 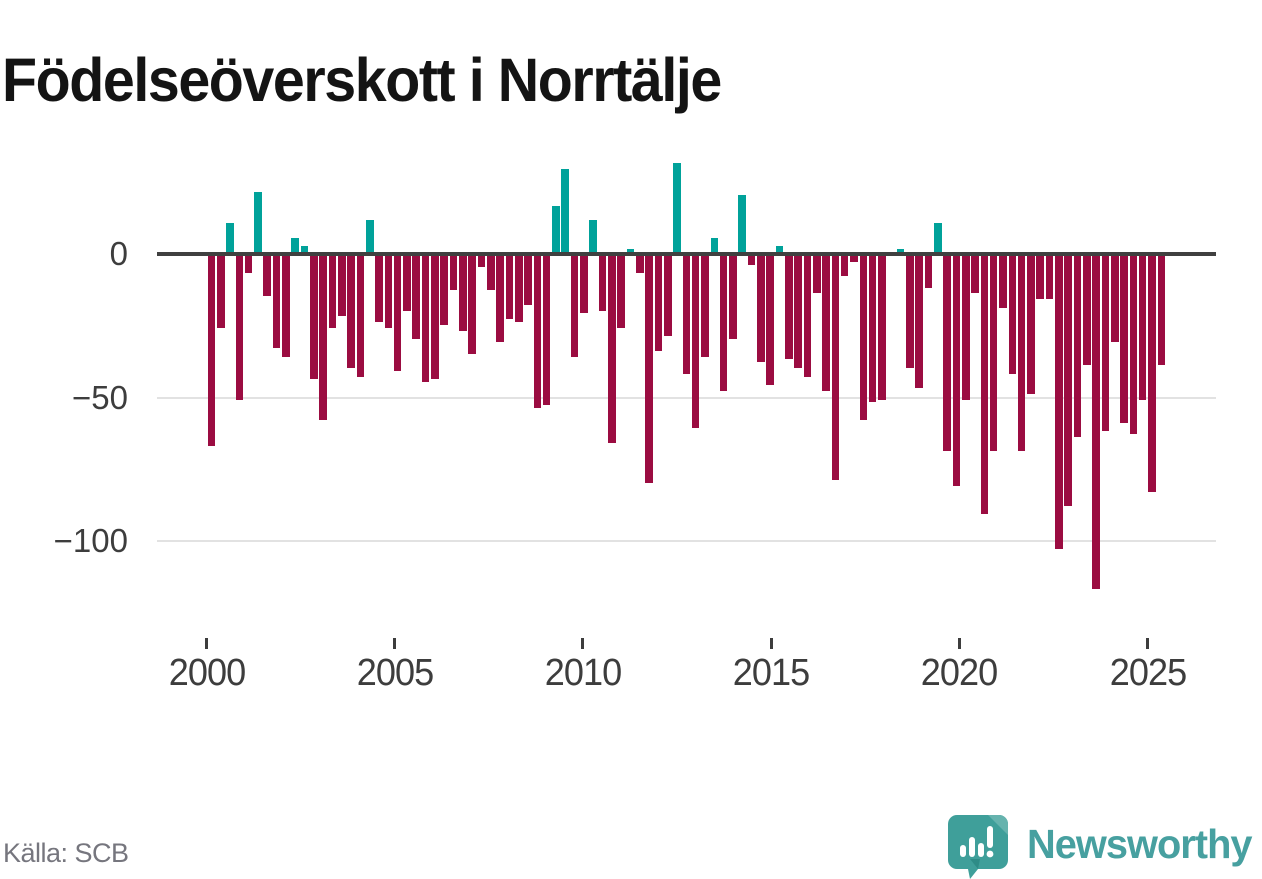 I want to click on x-axis-label-2010: 2010, so click(x=583, y=673).